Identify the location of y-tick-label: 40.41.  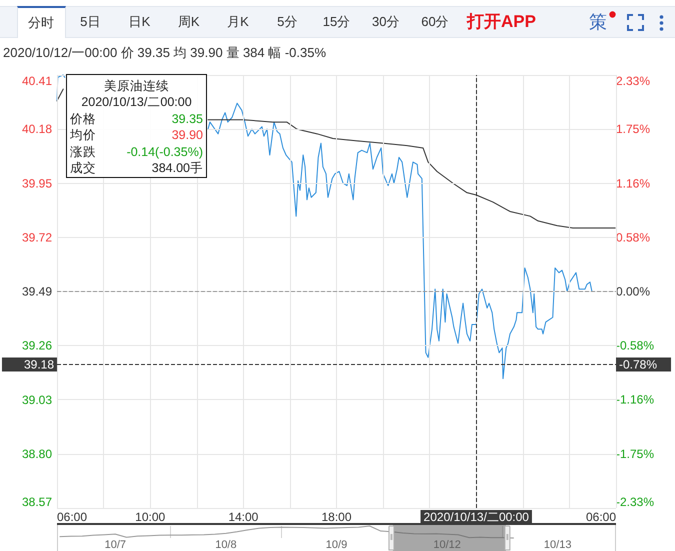
(37, 81).